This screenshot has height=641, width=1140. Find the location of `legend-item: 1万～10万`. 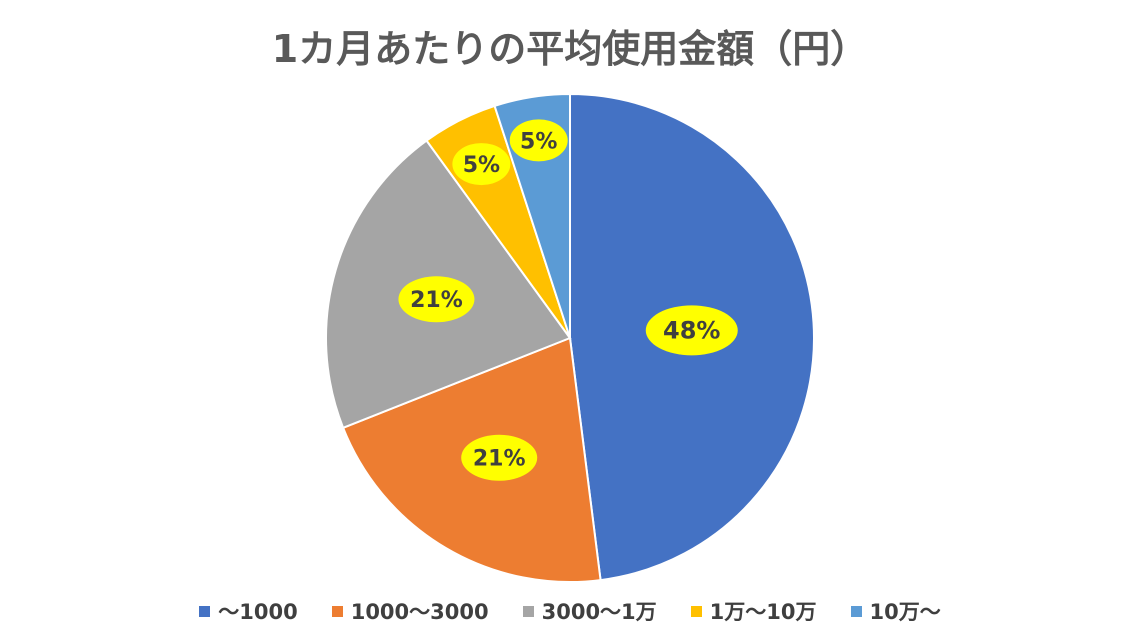

legend-item: 1万～10万 is located at coordinates (753, 611).